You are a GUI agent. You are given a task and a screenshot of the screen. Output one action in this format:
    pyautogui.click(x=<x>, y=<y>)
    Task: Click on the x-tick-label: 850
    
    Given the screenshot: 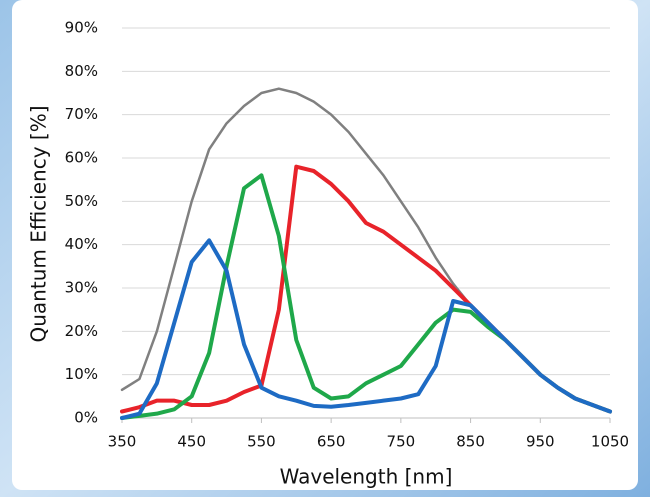 What is the action you would take?
    pyautogui.click(x=470, y=442)
    